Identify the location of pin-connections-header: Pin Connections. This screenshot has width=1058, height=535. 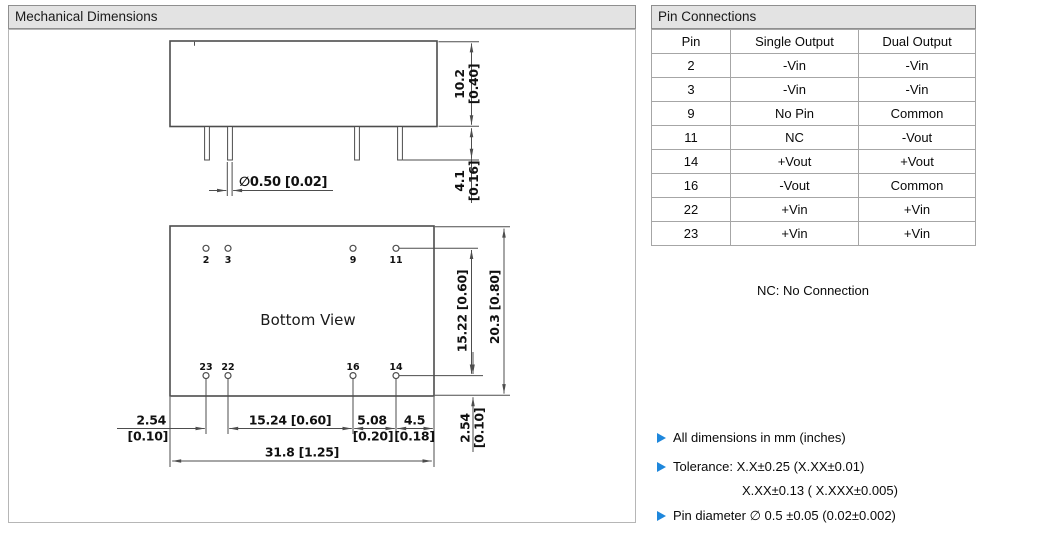
(813, 17).